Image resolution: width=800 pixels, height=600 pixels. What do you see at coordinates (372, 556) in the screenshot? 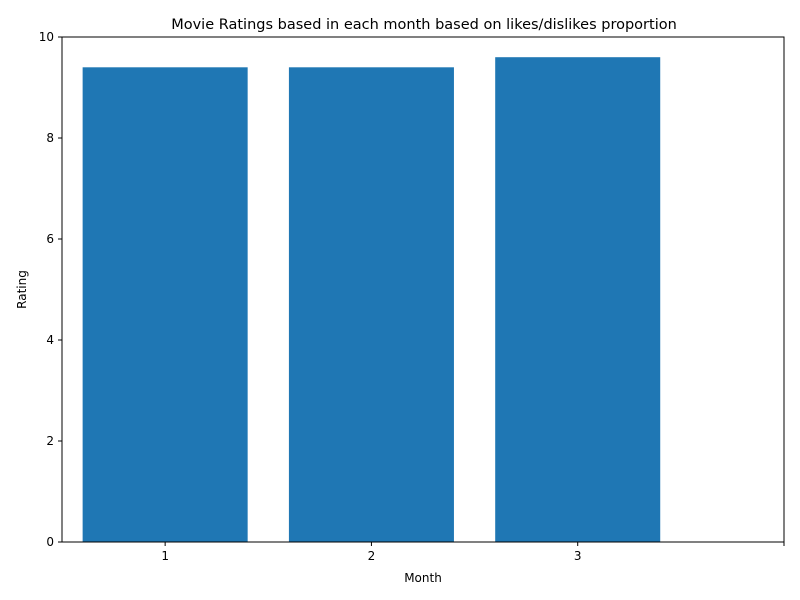
I see `x-tick-label: 2` at bounding box center [372, 556].